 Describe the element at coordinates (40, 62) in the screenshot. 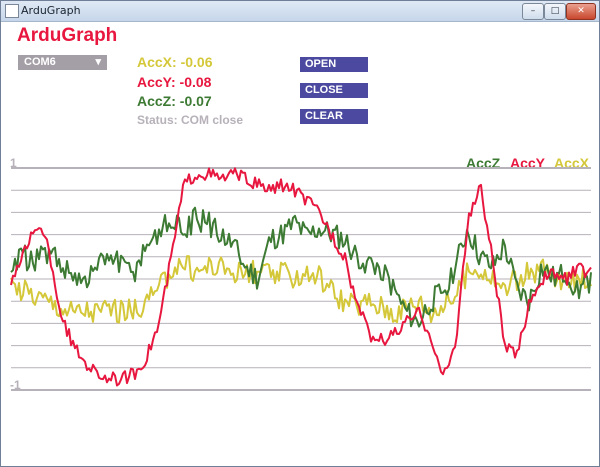

I see `port-select-value: COM6` at that location.